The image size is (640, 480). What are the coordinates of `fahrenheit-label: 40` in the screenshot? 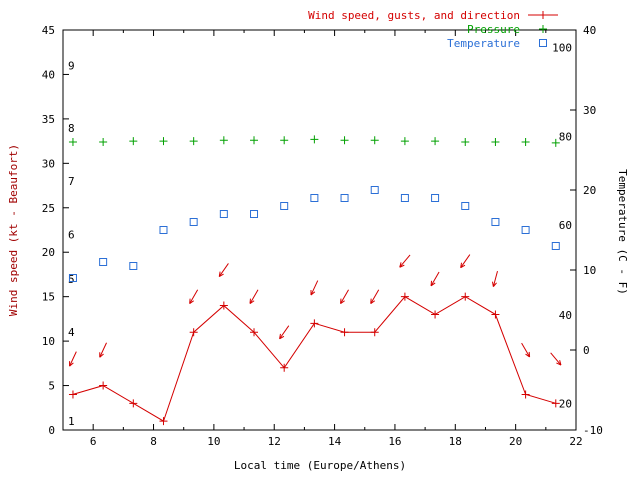 It's located at (565, 315).